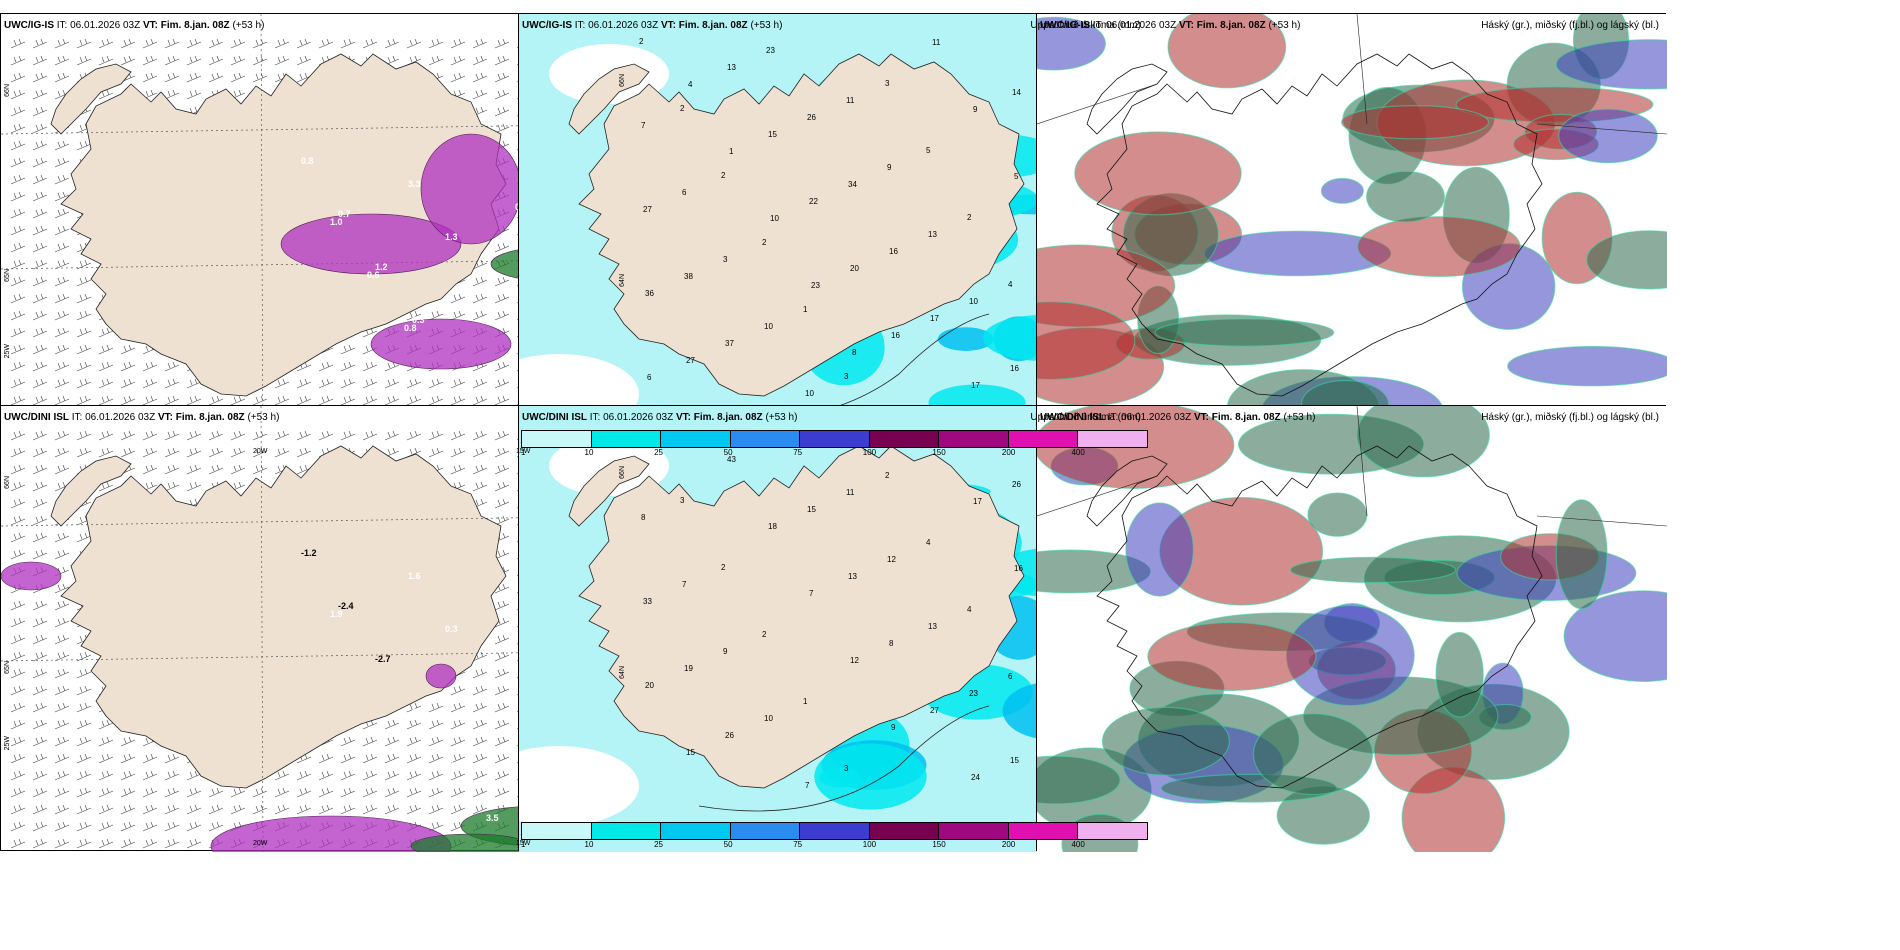 Image resolution: width=1900 pixels, height=950 pixels. I want to click on precip-value-label: 0.6, so click(418, 712).